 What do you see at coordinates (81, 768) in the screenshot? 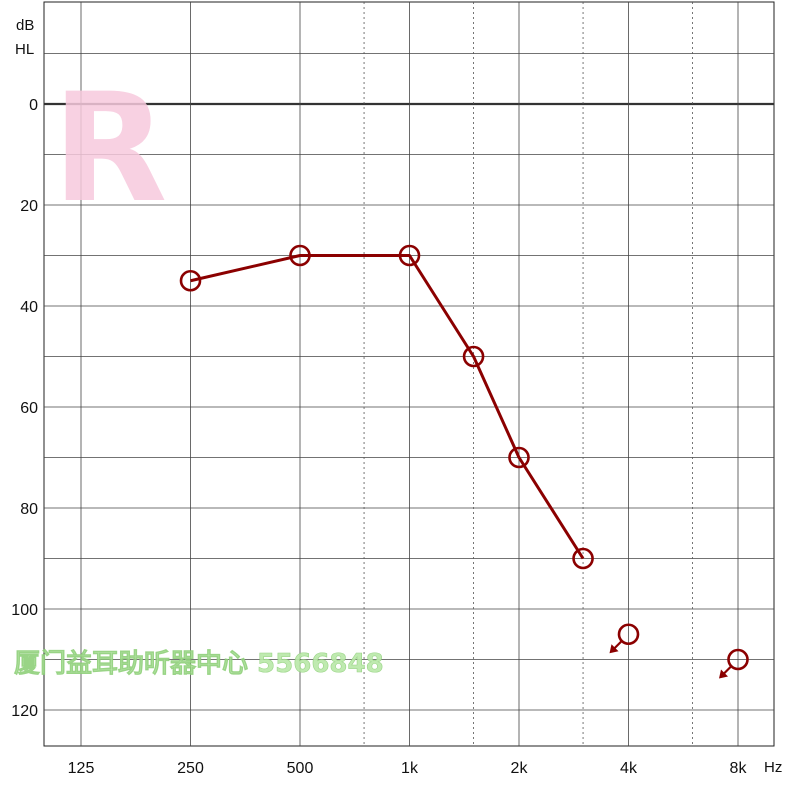
I see `x-tick-label: 125` at bounding box center [81, 768].